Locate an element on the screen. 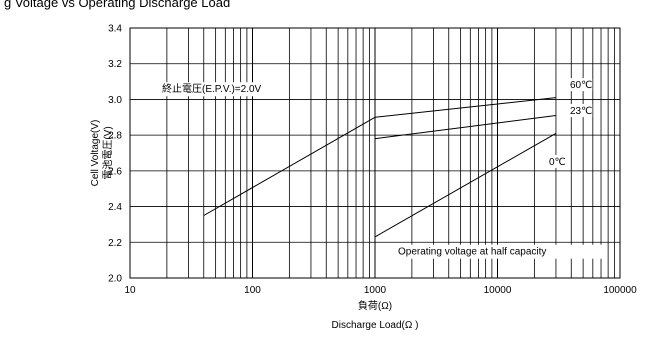  y-tick-label: 2.4 is located at coordinates (115, 207).